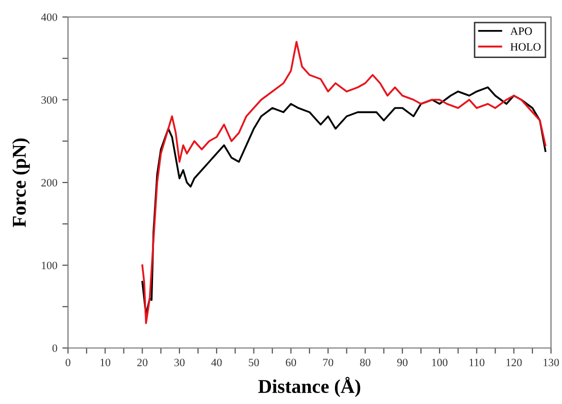 This screenshot has height=404, width=562. I want to click on x-tick-label: 100, so click(440, 362).